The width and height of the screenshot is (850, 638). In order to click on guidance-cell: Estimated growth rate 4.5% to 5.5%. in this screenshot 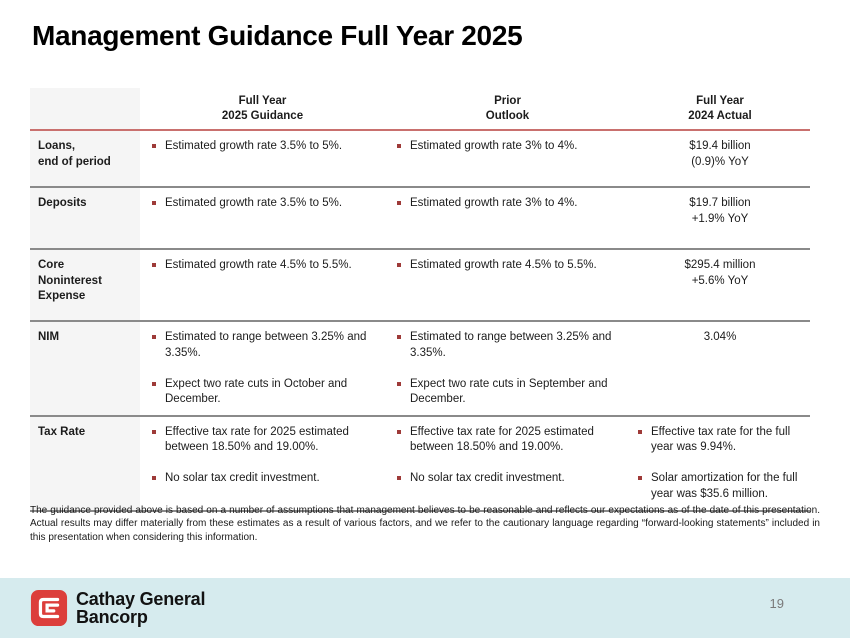, I will do `click(262, 285)`.